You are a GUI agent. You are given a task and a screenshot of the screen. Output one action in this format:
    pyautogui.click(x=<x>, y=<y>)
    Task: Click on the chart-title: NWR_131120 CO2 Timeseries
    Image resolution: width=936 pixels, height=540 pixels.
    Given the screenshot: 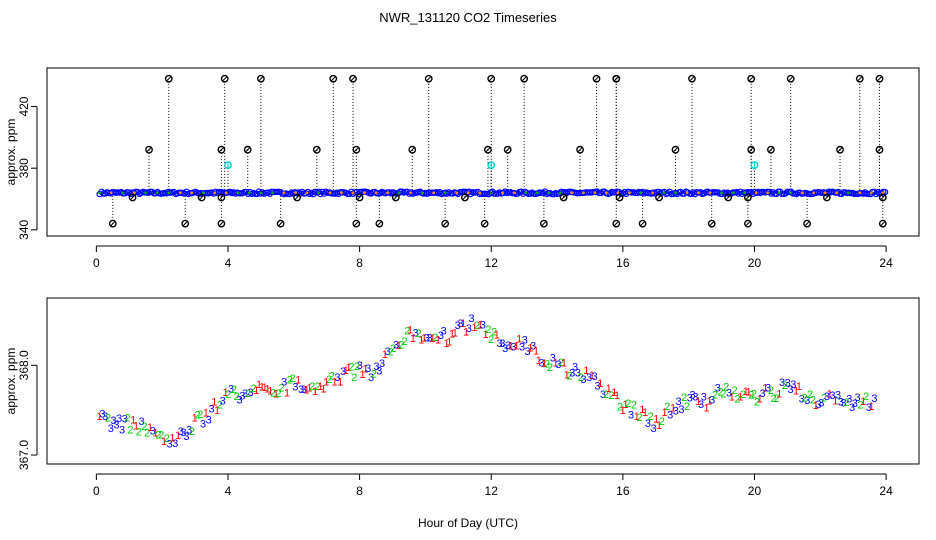 What is the action you would take?
    pyautogui.click(x=468, y=17)
    